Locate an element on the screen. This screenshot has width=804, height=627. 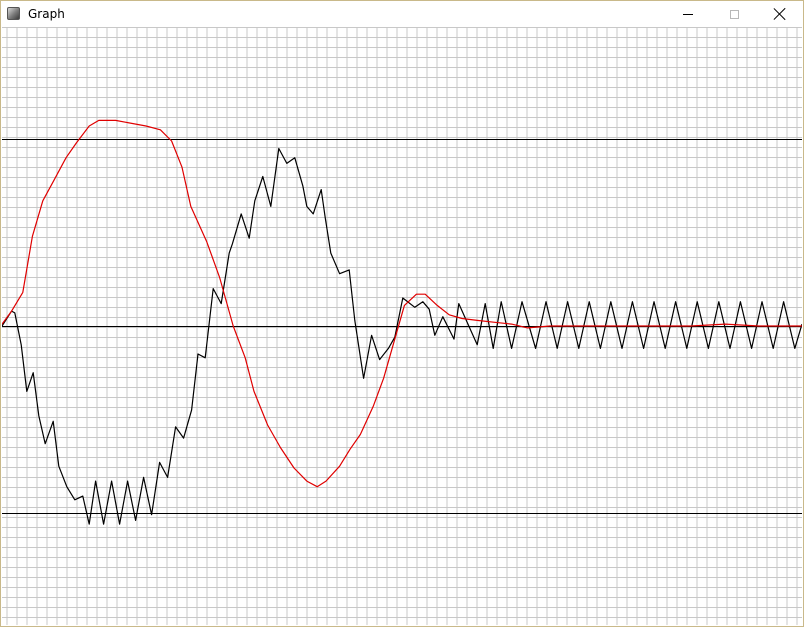
maximize-button is located at coordinates (734, 14).